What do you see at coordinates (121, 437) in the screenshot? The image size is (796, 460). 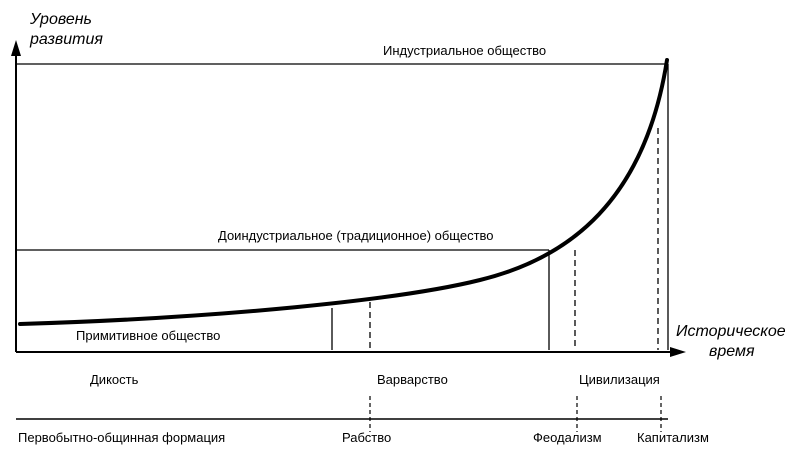 I see `formation-primitive-communal-label: Первобытно-общинная формация` at bounding box center [121, 437].